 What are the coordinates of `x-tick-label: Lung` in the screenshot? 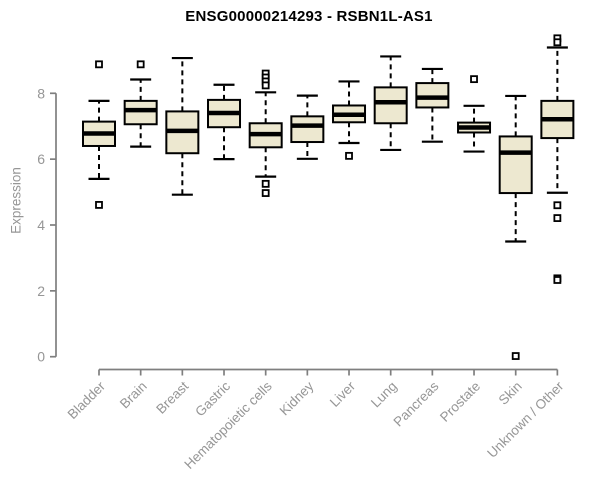 It's located at (384, 395).